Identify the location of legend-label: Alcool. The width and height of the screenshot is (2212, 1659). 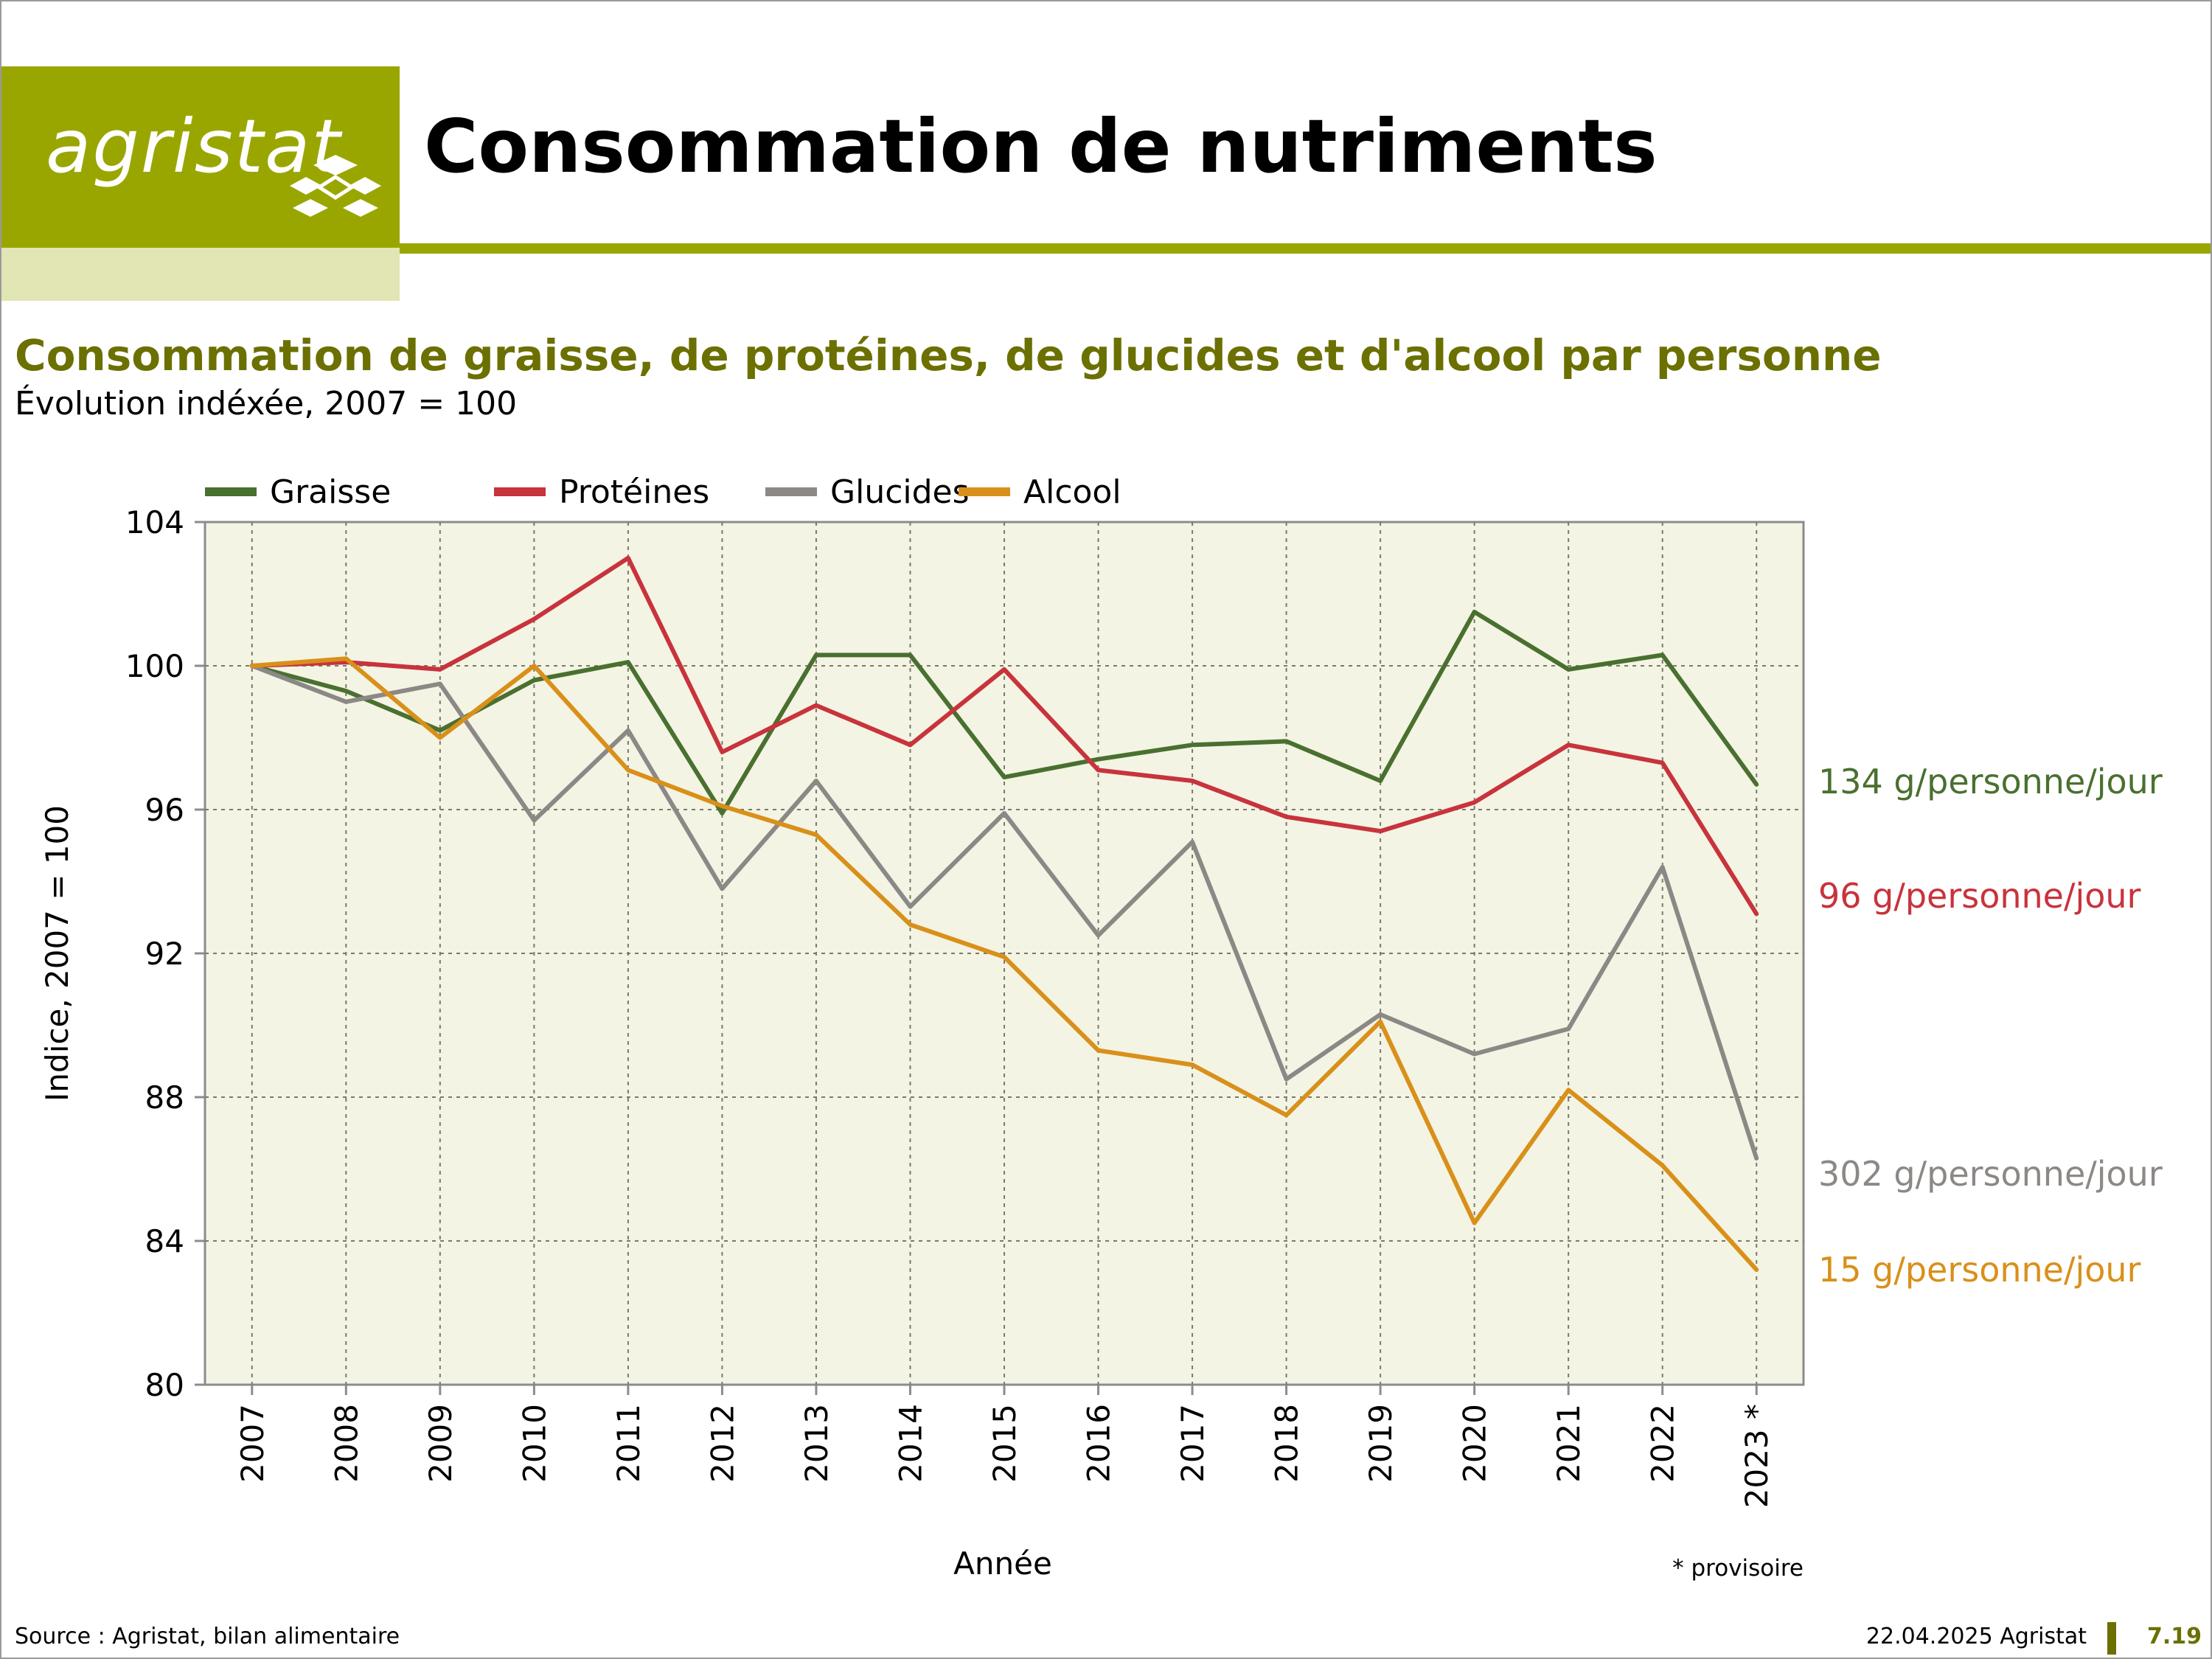
(1072, 492).